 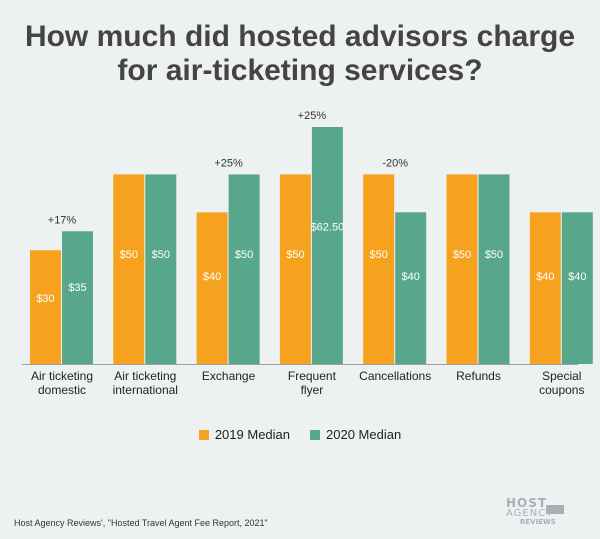 What do you see at coordinates (312, 390) in the screenshot?
I see `category-label-3-1: flyer` at bounding box center [312, 390].